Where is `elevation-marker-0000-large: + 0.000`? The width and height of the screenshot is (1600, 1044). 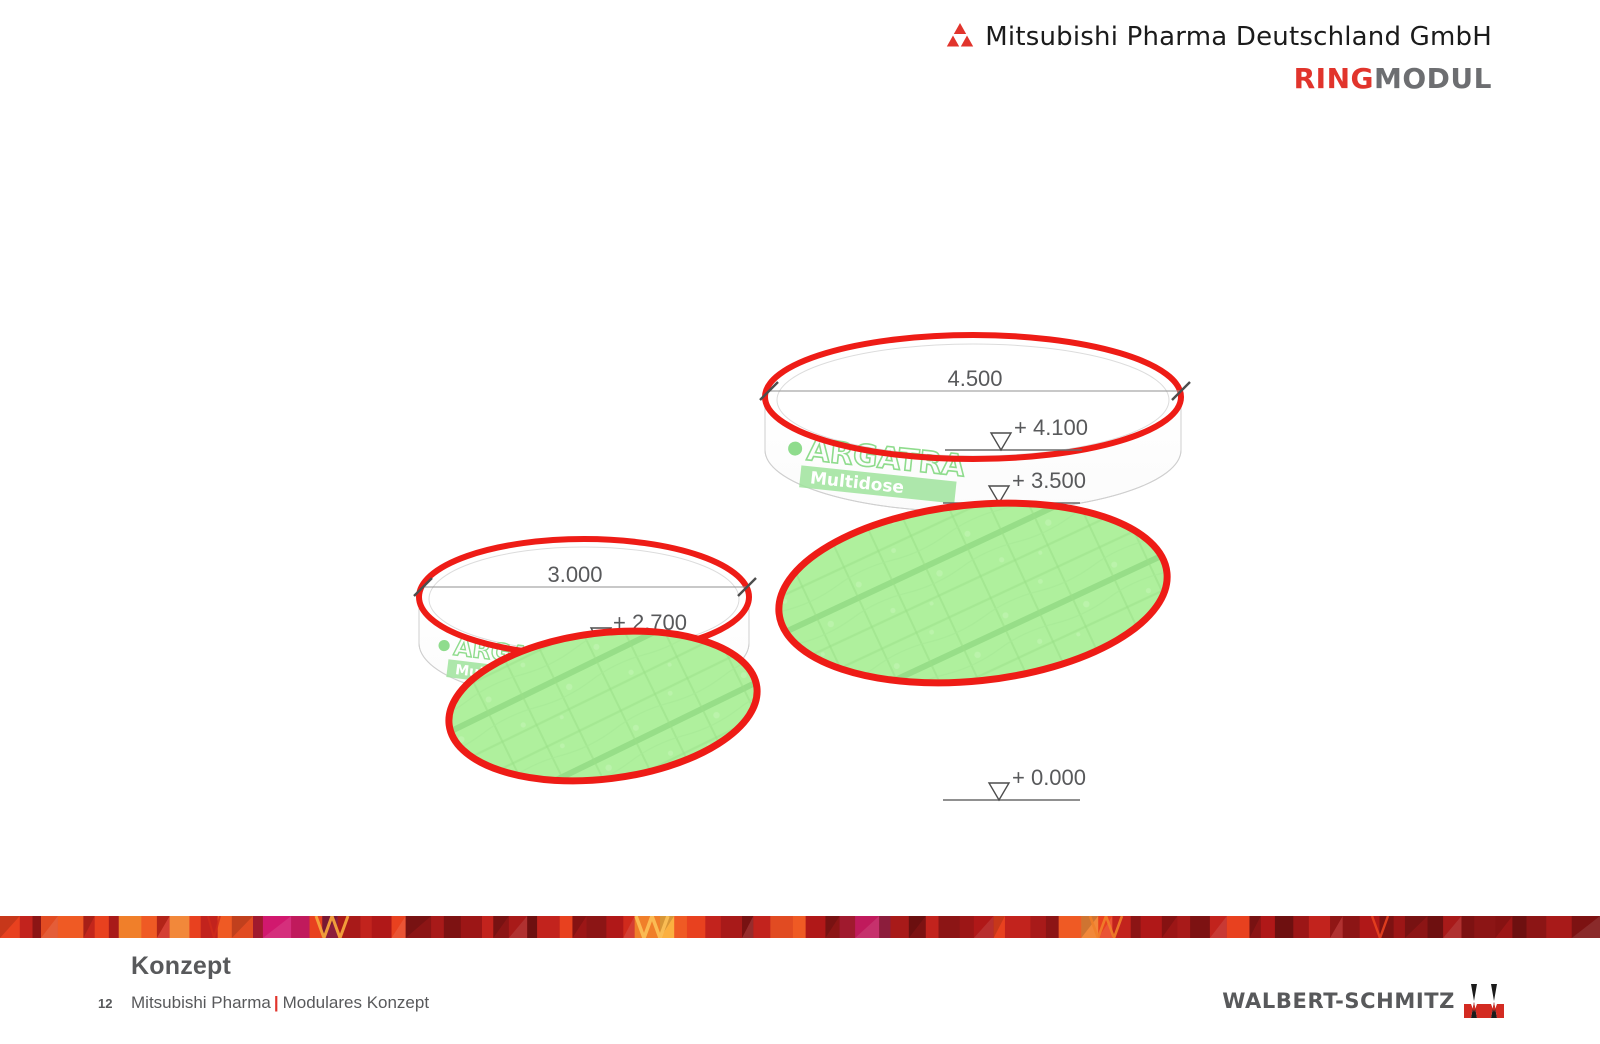 elevation-marker-0000-large: + 0.000 is located at coordinates (1014, 783).